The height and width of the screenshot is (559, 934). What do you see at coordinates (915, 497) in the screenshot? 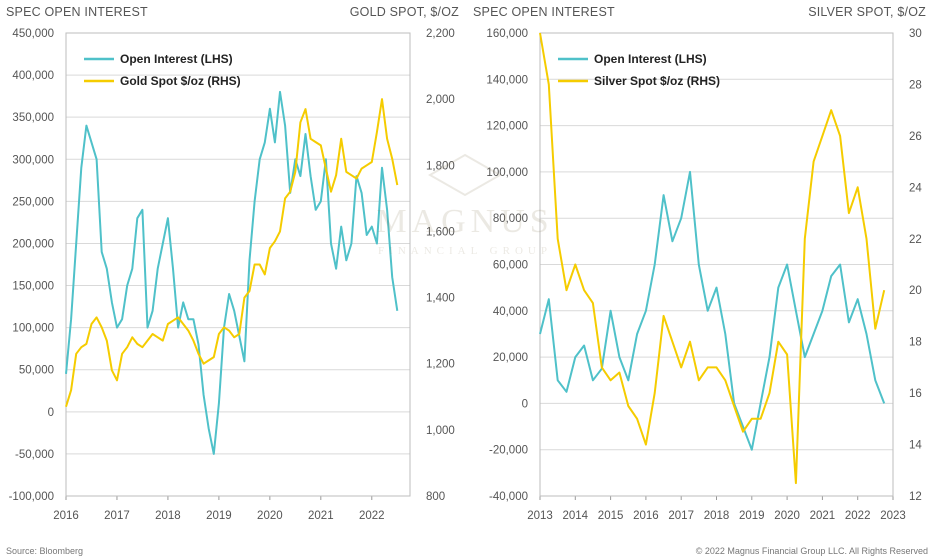
I see `y2-tick-label: 12` at bounding box center [915, 497].